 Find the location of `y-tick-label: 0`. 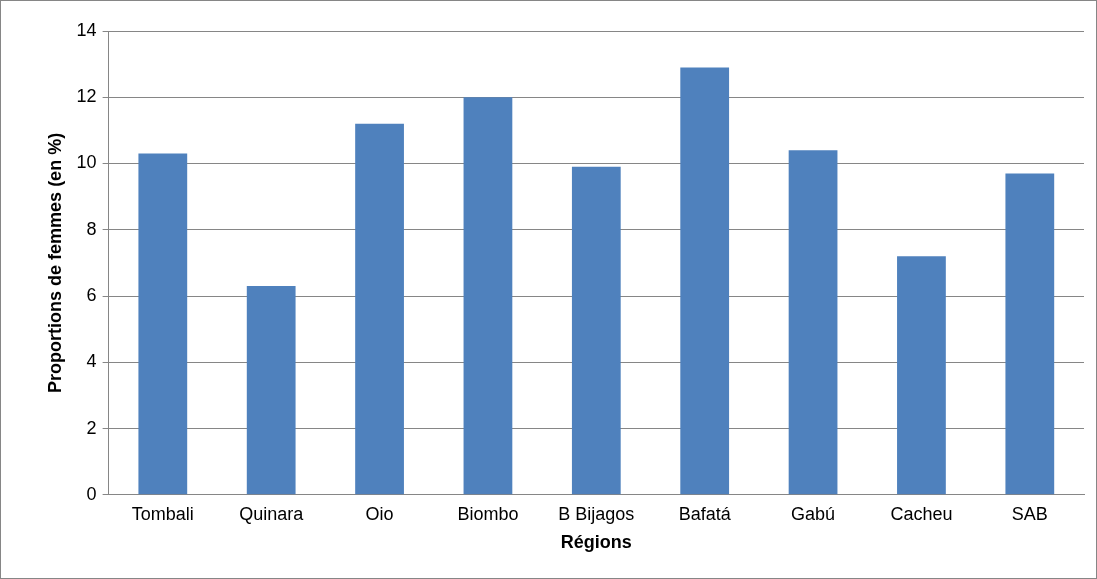

y-tick-label: 0 is located at coordinates (91, 493).